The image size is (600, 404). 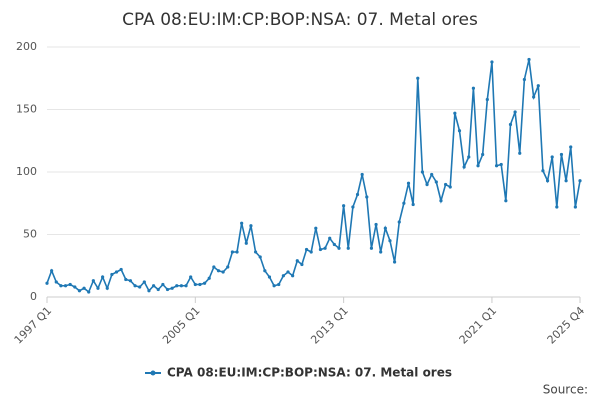 I want to click on y-tick-label: 100, so click(x=26, y=171).